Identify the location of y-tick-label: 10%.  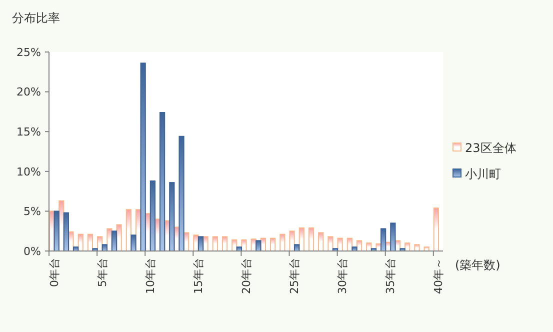
(28, 171).